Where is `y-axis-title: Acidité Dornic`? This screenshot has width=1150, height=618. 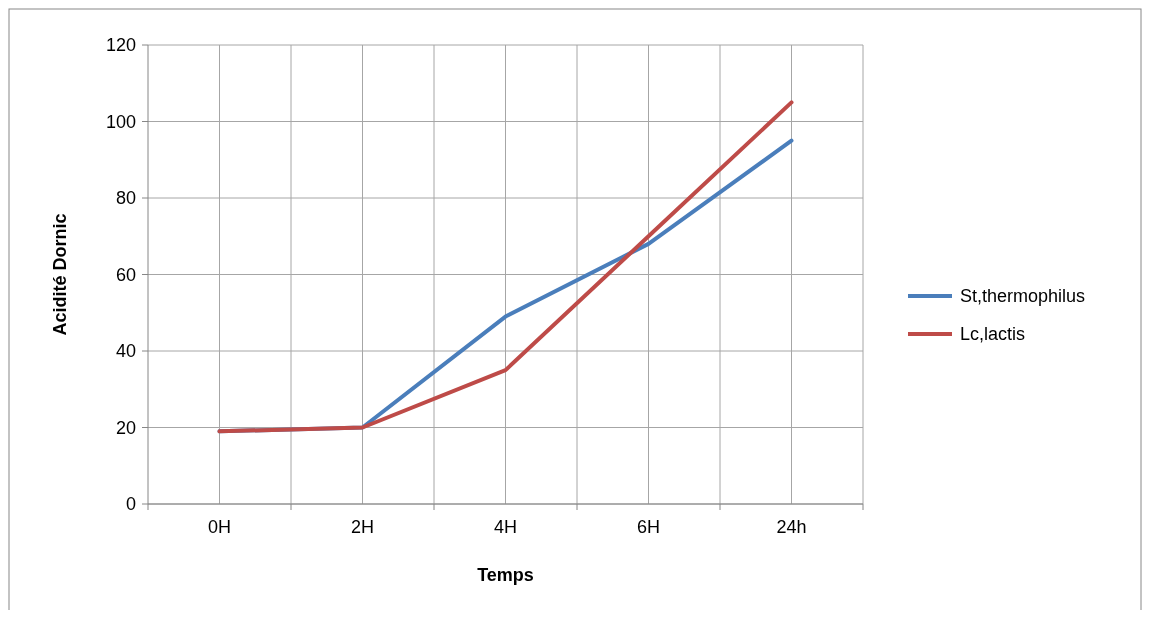
y-axis-title: Acidité Dornic is located at coordinates (60, 274).